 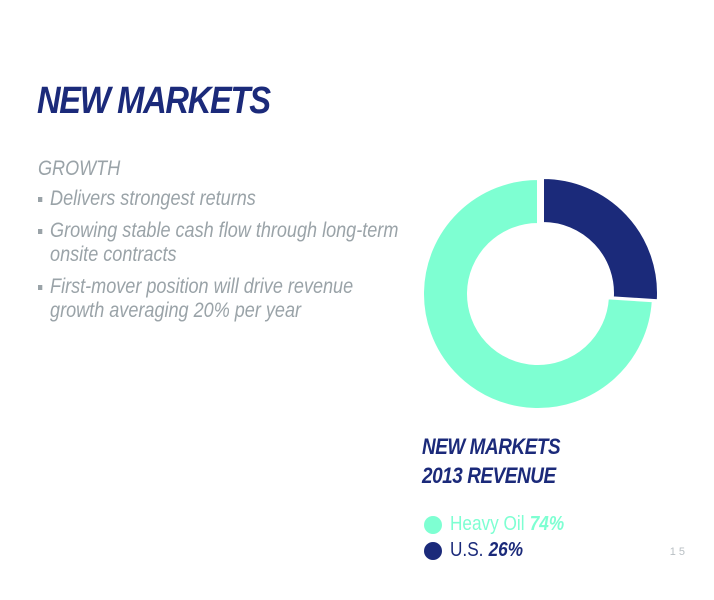 What do you see at coordinates (487, 524) in the screenshot?
I see `legend-series-name: Heavy Oil` at bounding box center [487, 524].